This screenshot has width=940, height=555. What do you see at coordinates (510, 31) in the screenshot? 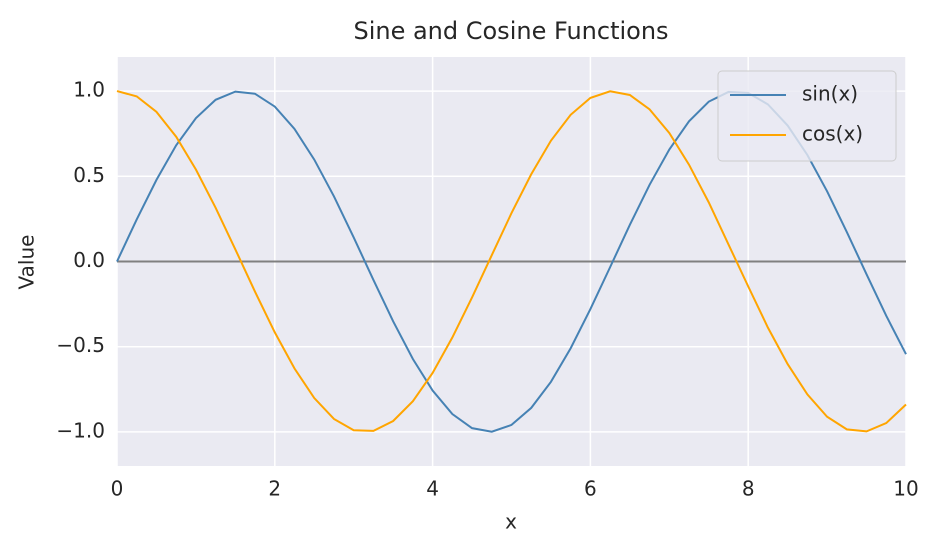
I see `chart-title: Sine and Cosine Functions` at bounding box center [510, 31].